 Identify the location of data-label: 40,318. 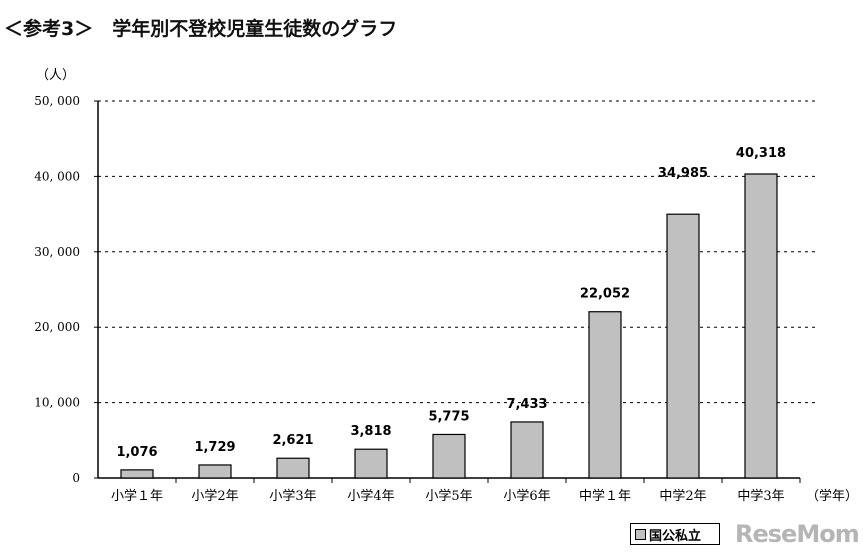
(761, 153).